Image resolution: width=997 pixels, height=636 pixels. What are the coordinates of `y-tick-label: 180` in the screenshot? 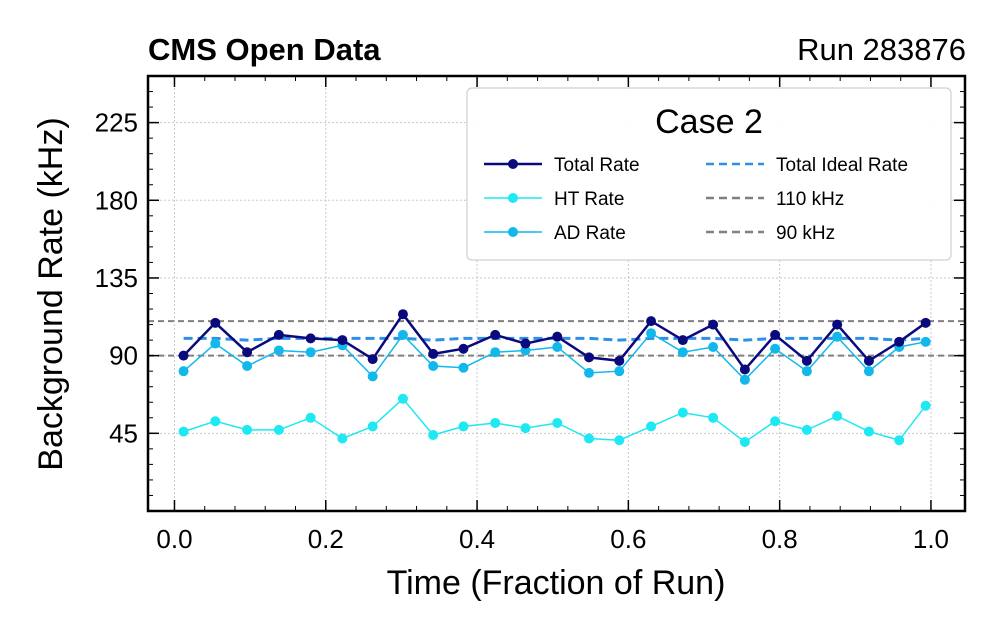 It's located at (116, 200).